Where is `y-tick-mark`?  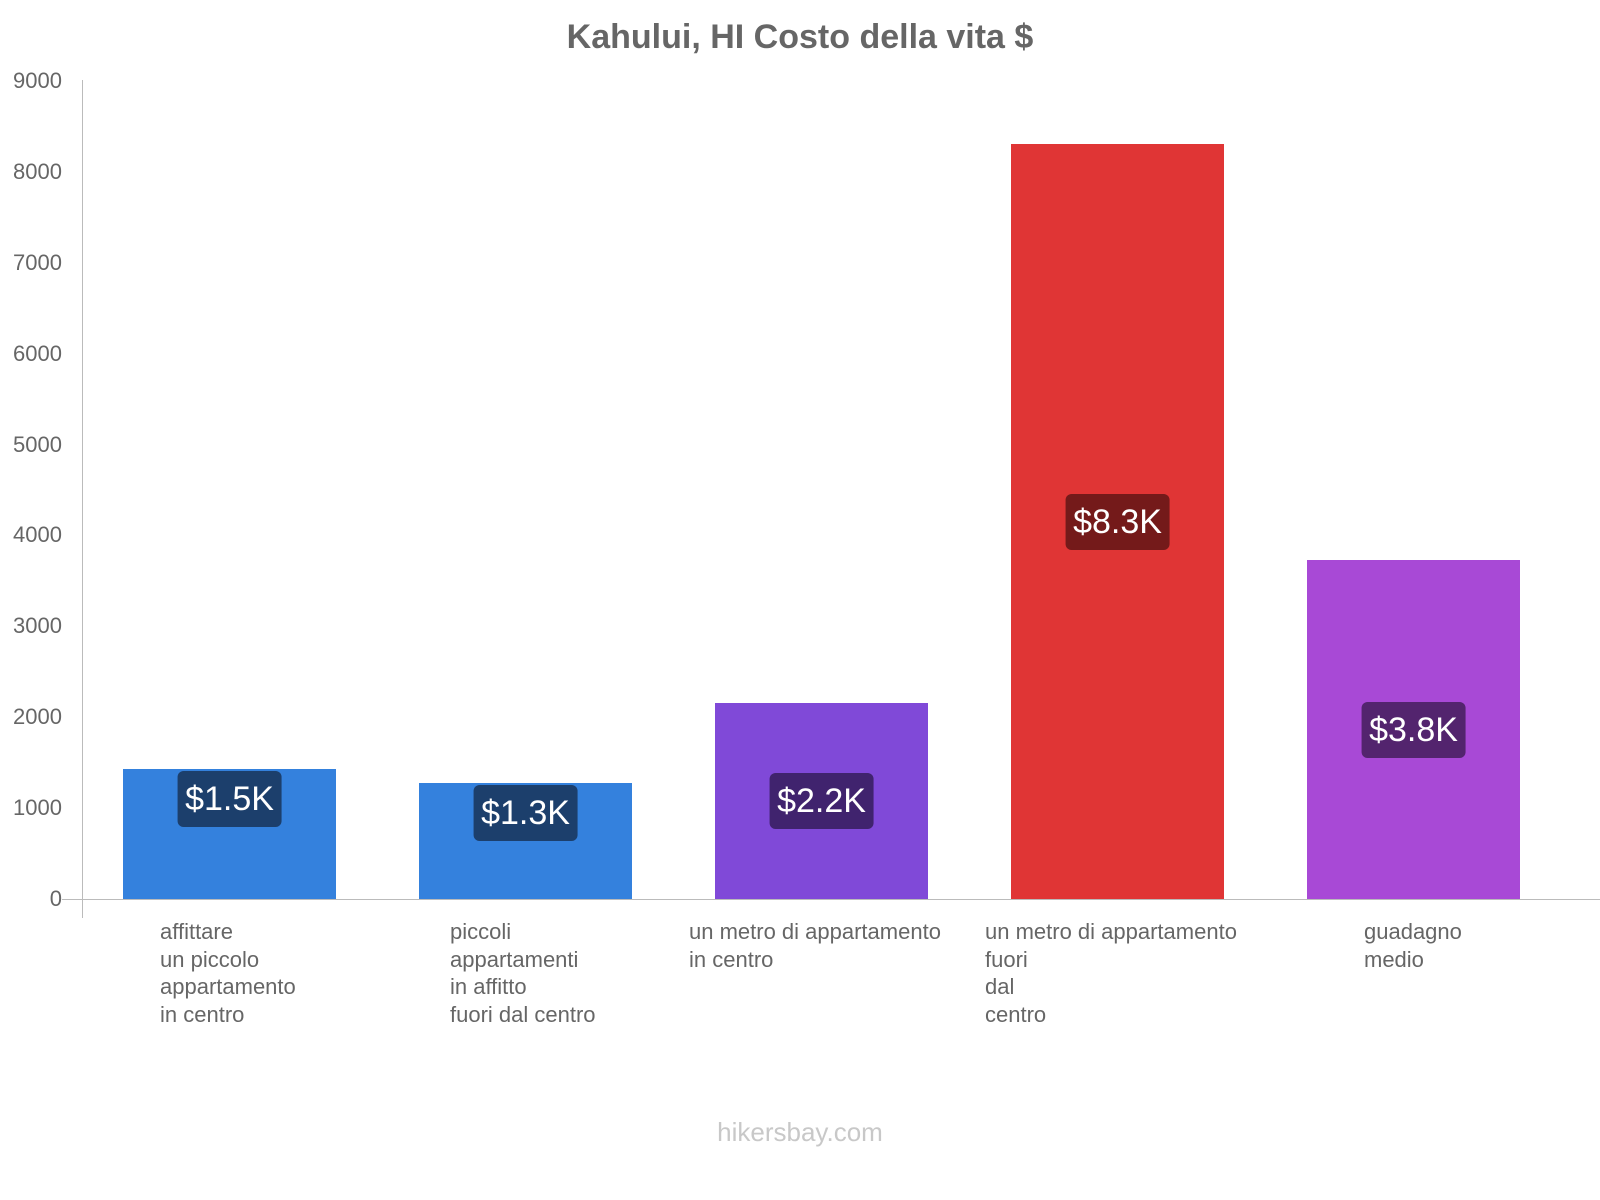
y-tick-mark is located at coordinates (73, 899).